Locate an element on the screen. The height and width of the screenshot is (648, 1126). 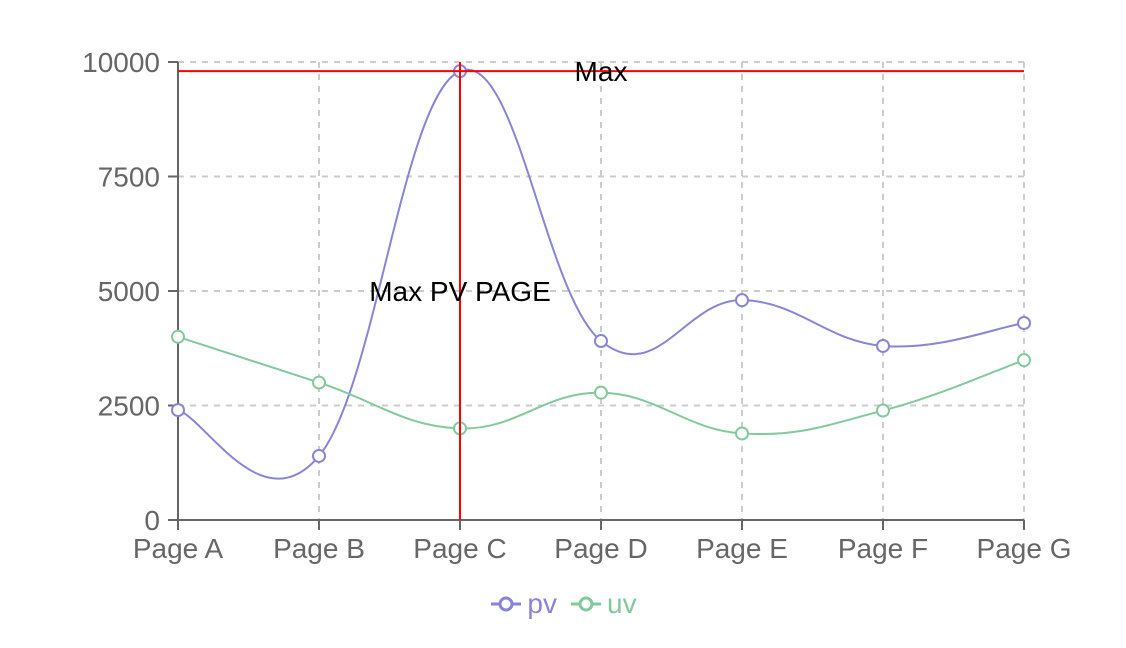
legend-item-uv: uv is located at coordinates (603, 604).